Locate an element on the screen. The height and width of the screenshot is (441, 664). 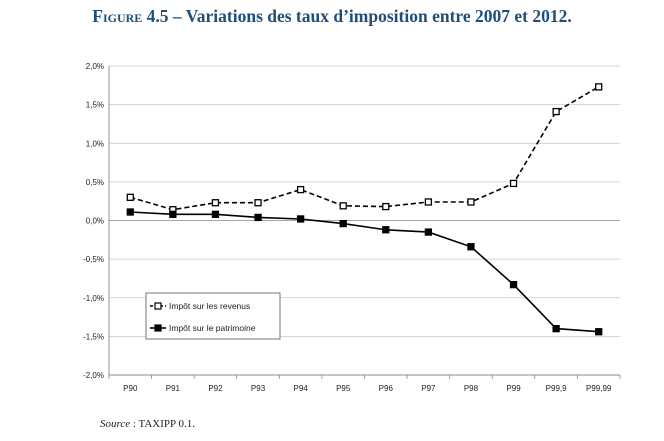
source-text: TAXIPP 0.1. is located at coordinates (166, 424).